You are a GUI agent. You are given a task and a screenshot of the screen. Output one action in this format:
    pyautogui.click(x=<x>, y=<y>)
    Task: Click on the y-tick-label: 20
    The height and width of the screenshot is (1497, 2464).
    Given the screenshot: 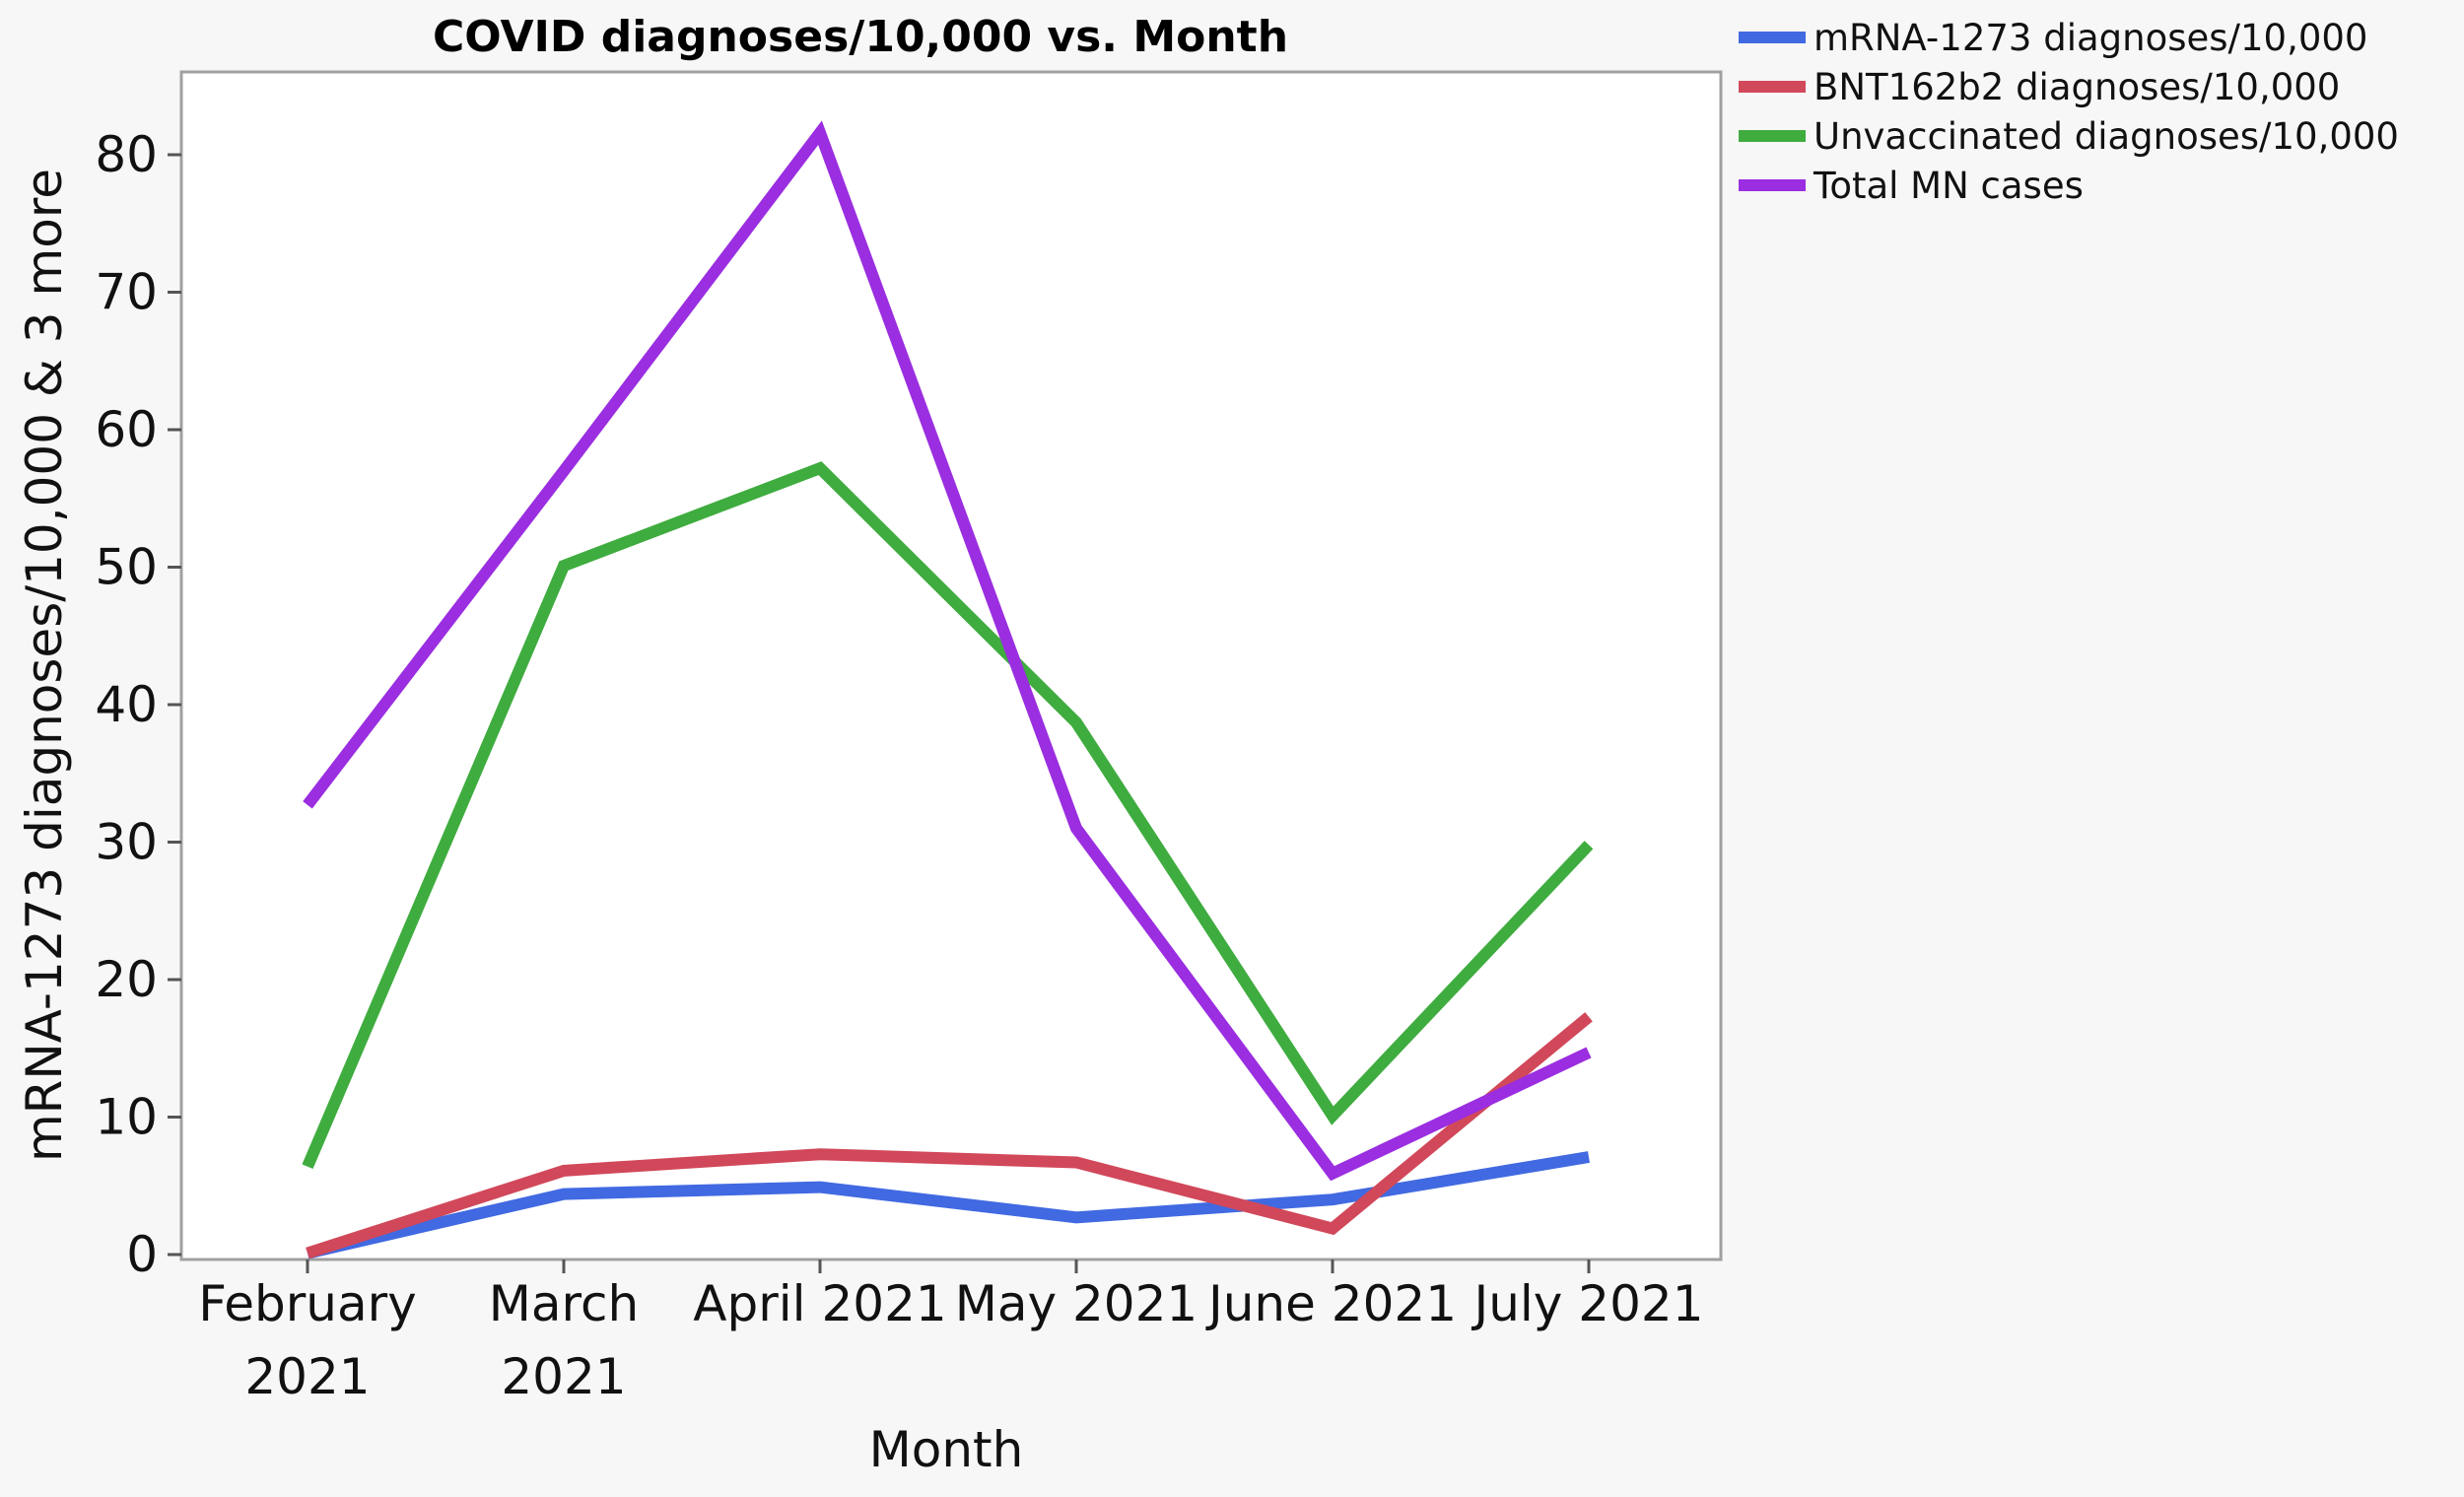 What is the action you would take?
    pyautogui.click(x=126, y=979)
    